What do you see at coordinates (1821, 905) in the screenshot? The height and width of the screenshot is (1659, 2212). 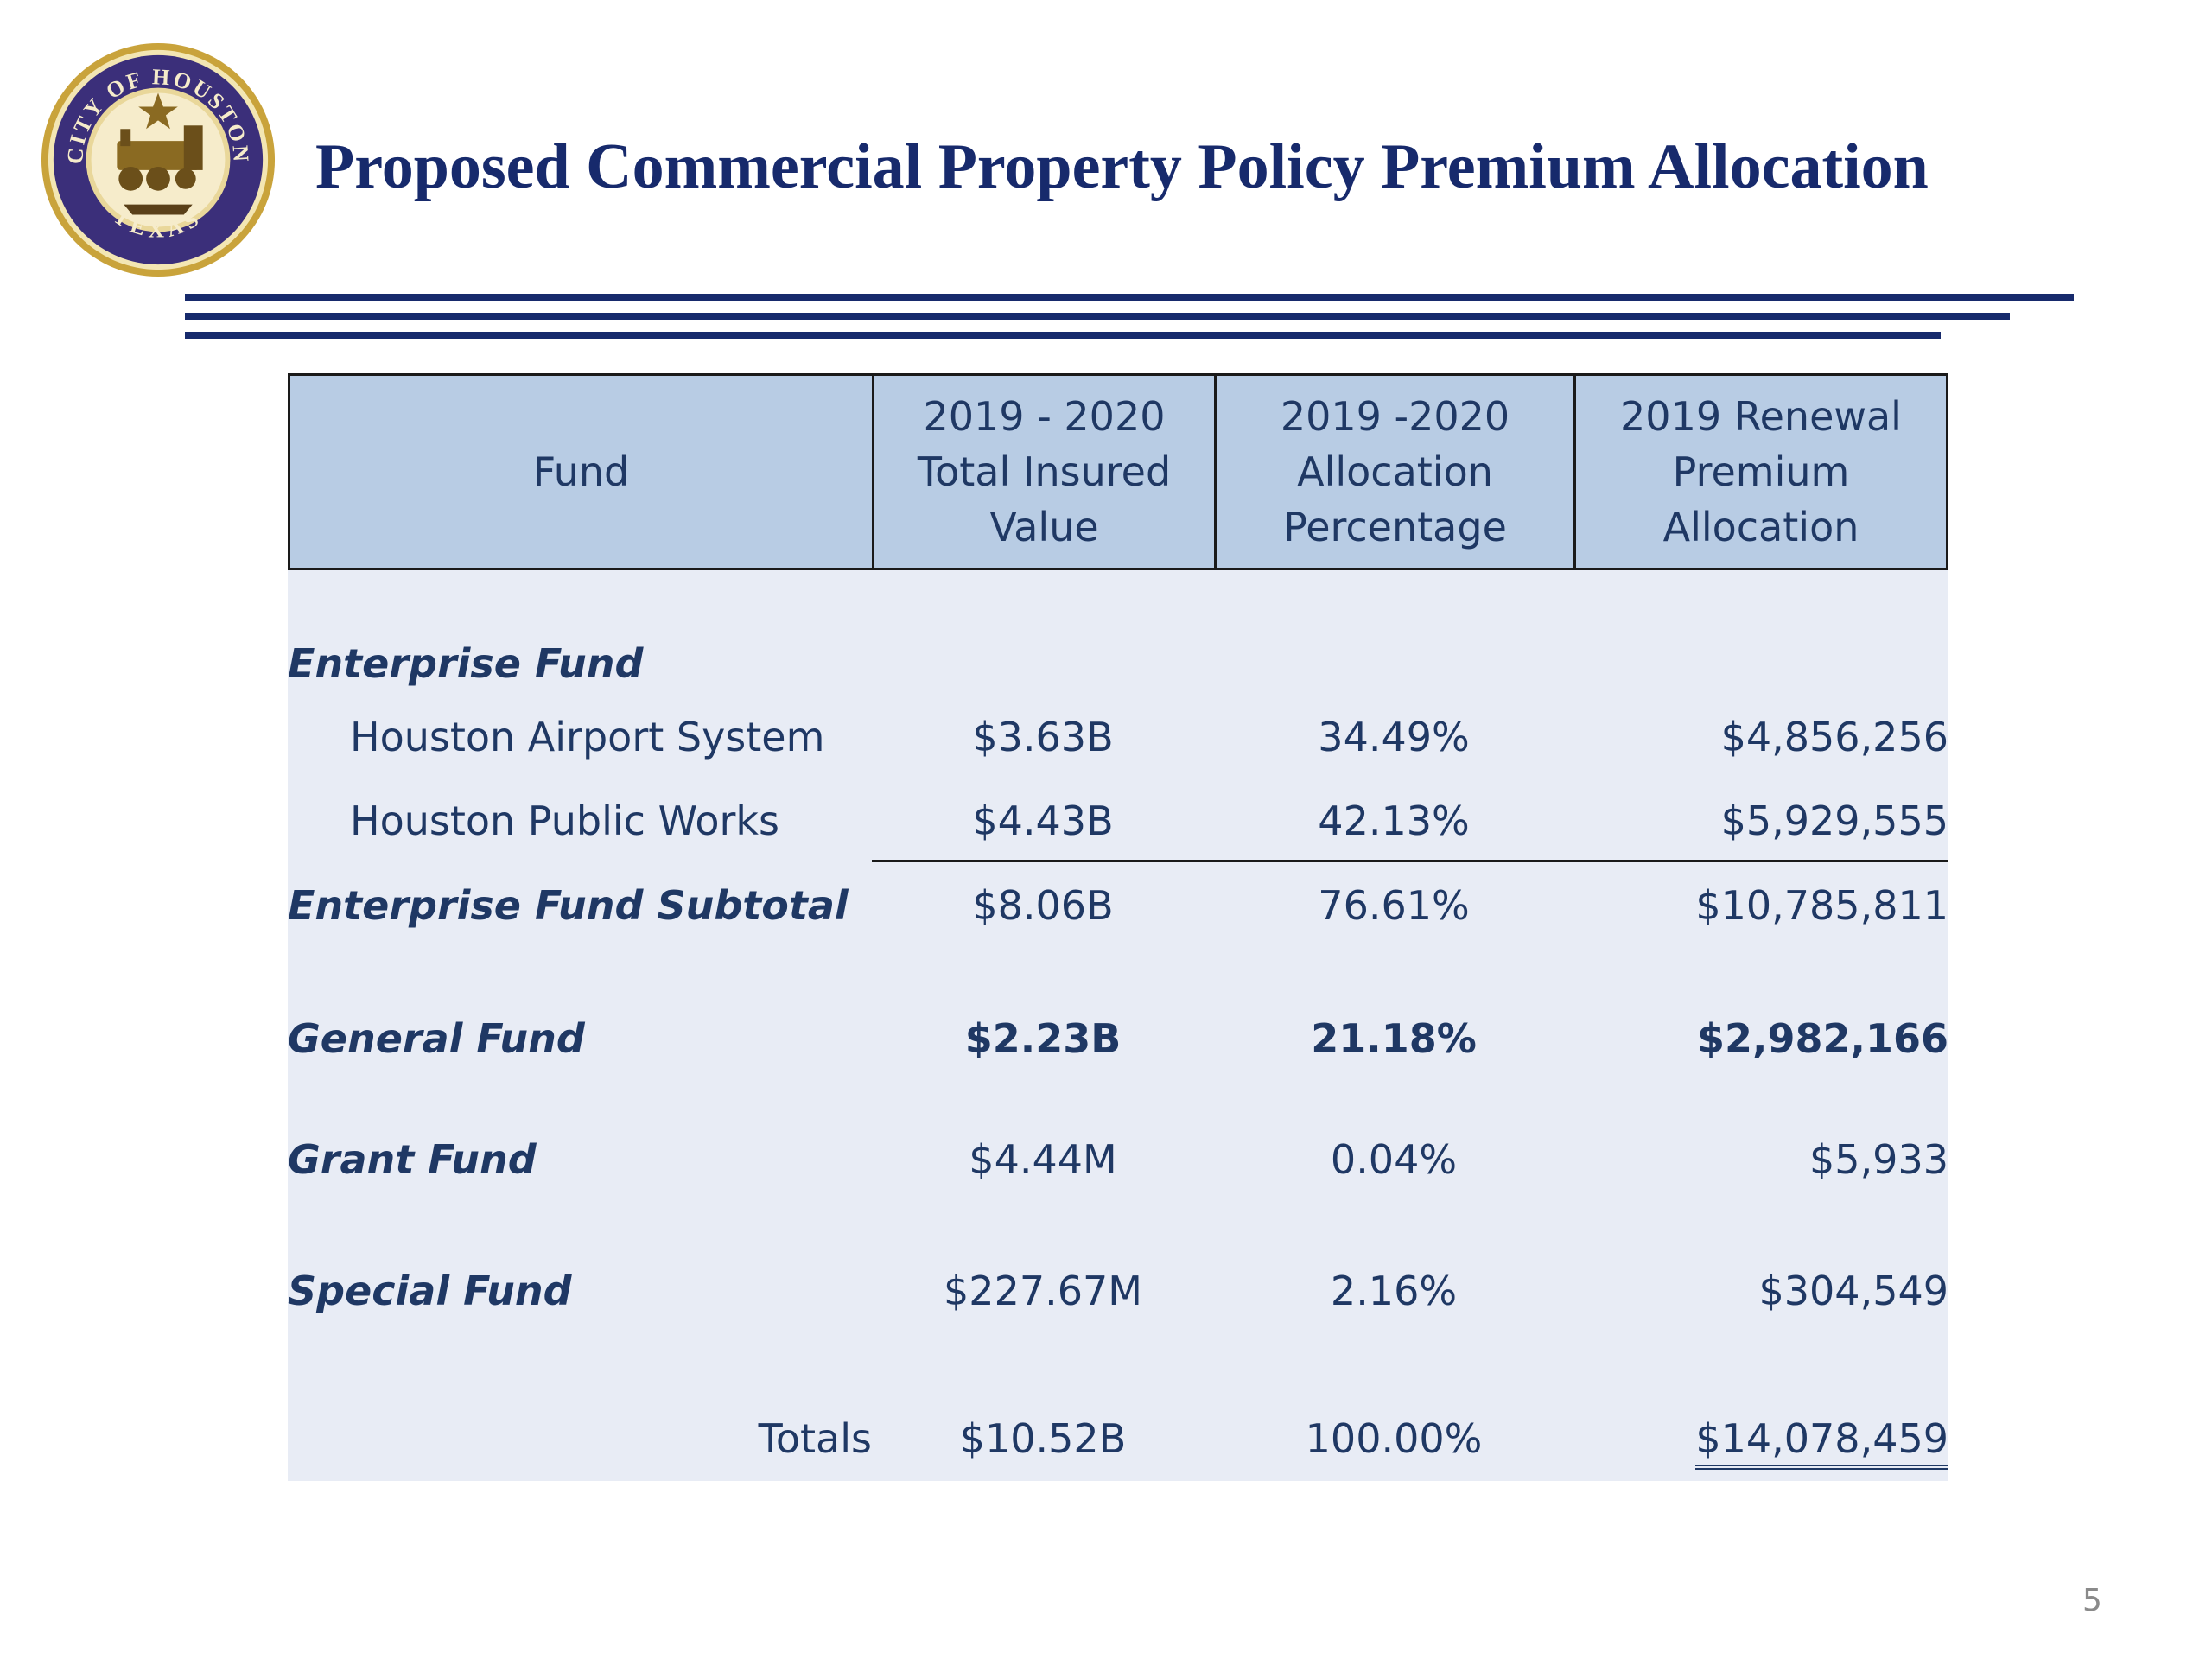 I see `premium-allocation: $10,785,811` at bounding box center [1821, 905].